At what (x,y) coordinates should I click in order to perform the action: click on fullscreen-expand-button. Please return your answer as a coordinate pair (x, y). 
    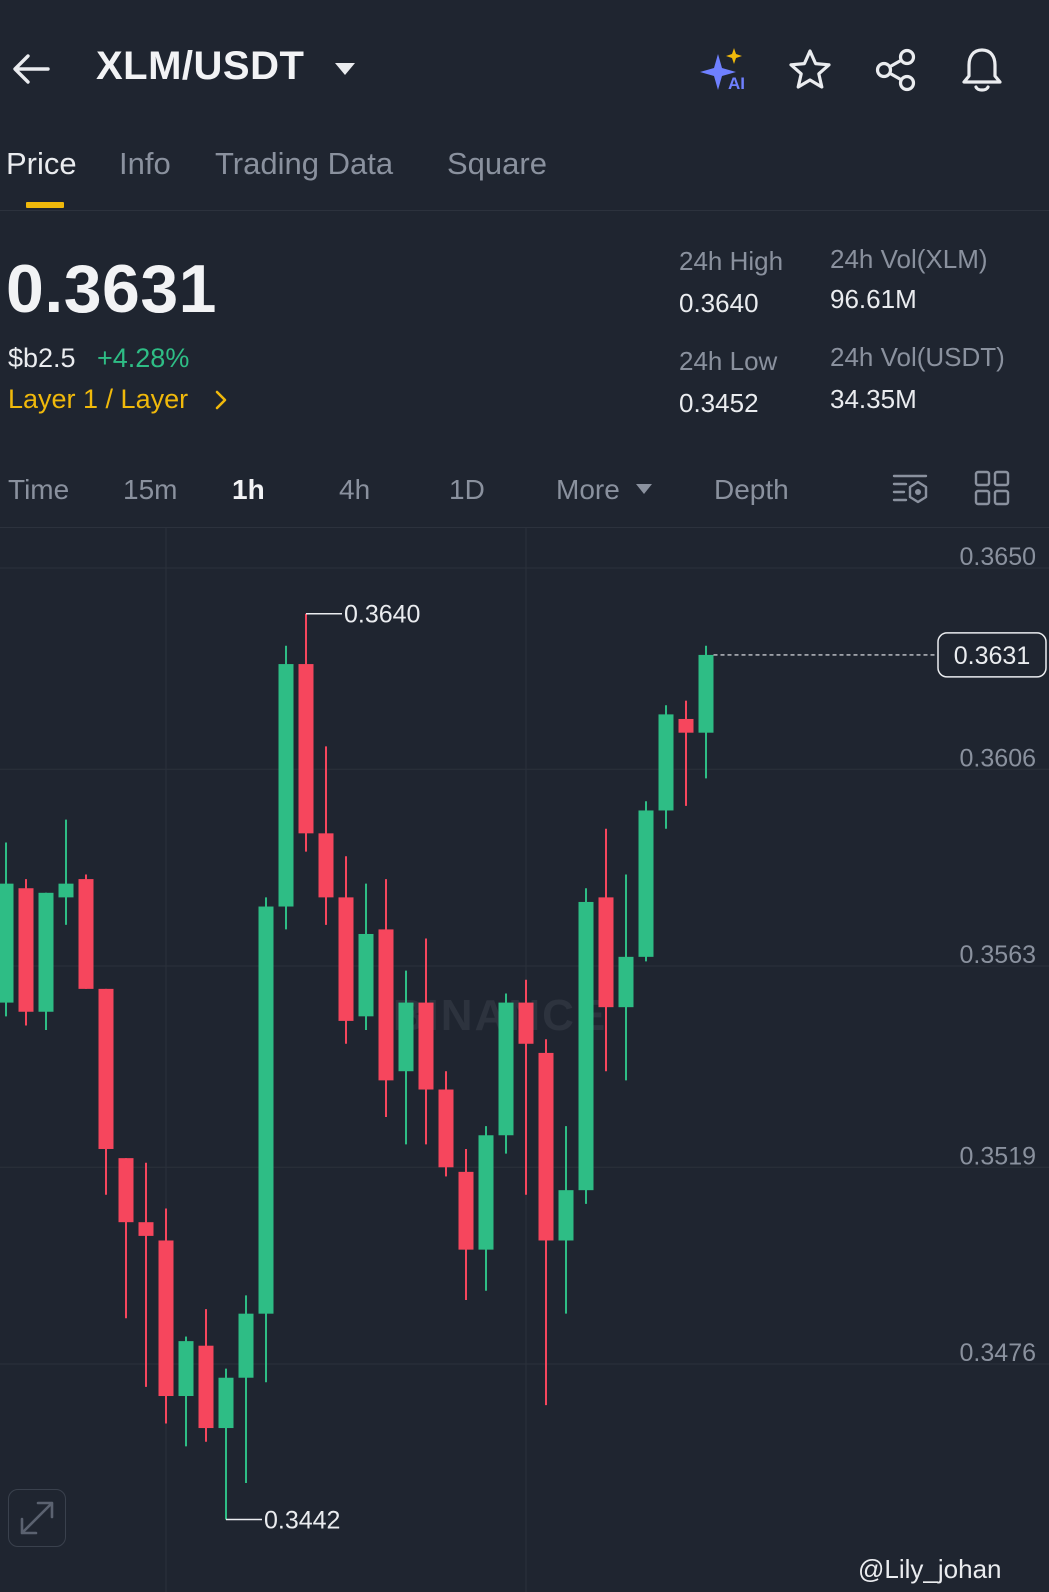
    Looking at the image, I should click on (37, 1518).